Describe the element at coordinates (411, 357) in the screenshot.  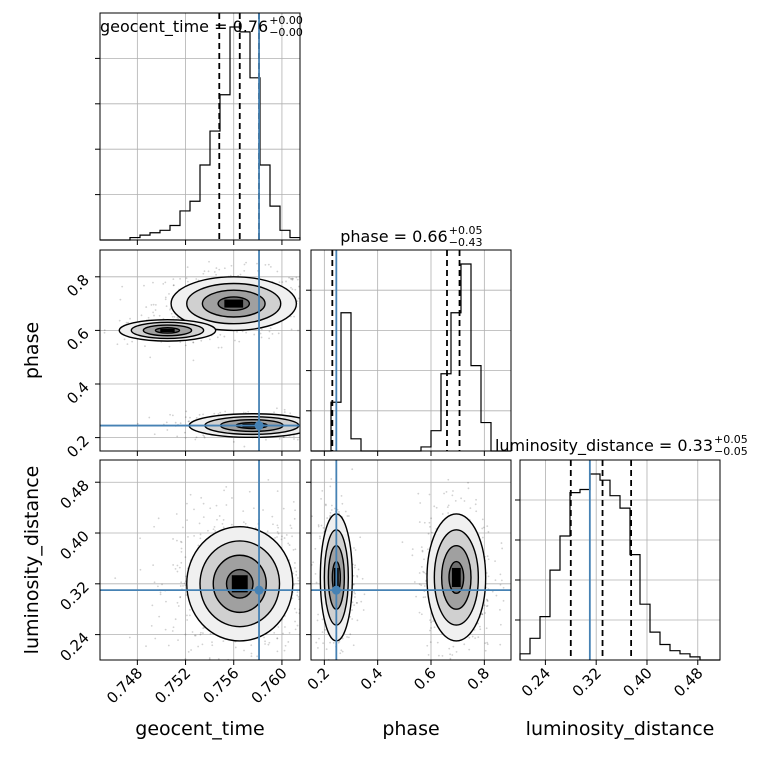
I see `histogram-phase` at that location.